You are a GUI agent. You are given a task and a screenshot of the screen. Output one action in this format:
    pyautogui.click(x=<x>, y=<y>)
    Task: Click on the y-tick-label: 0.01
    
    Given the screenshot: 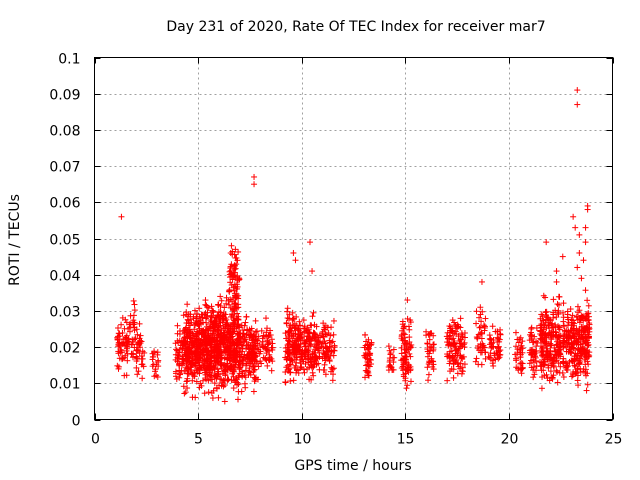 What is the action you would take?
    pyautogui.click(x=64, y=385)
    